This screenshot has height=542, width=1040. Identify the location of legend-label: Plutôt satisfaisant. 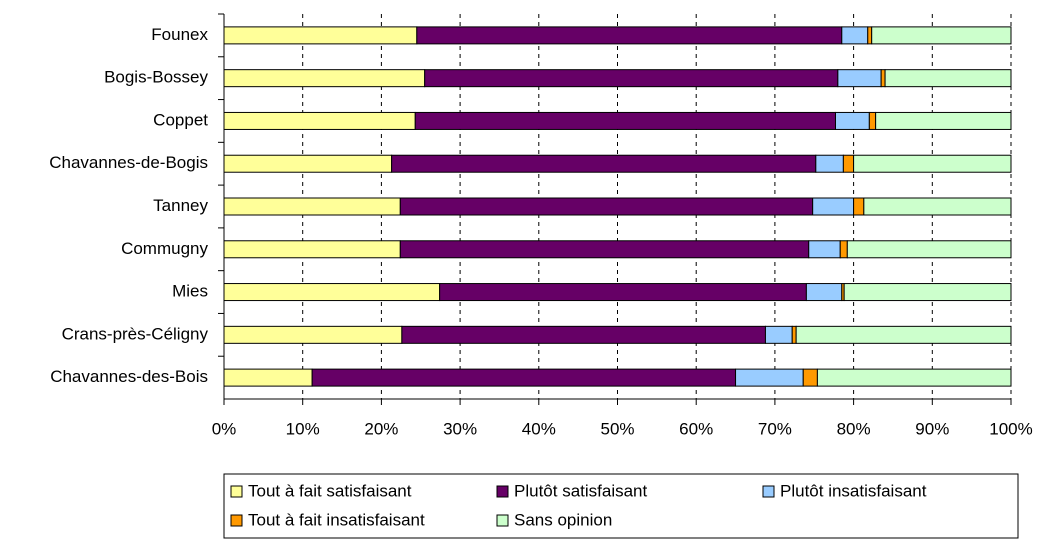
(581, 490).